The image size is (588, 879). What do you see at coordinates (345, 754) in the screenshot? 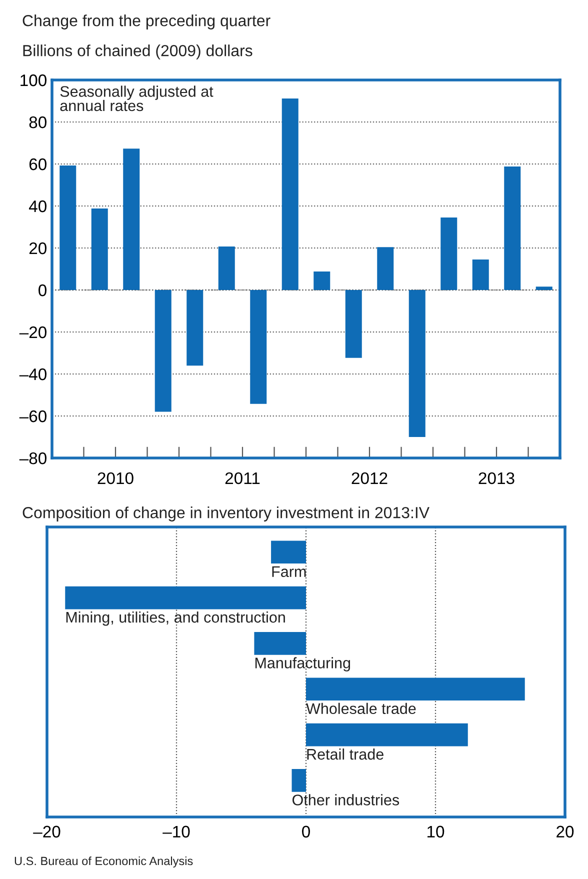
I see `category-label: Retail trade` at bounding box center [345, 754].